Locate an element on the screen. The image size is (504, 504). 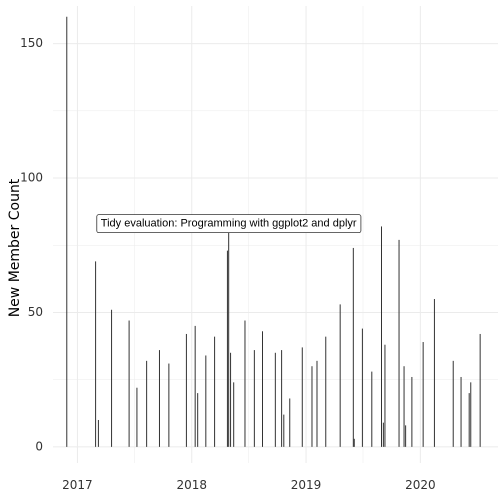
x-tick-label: 2020 is located at coordinates (420, 485).